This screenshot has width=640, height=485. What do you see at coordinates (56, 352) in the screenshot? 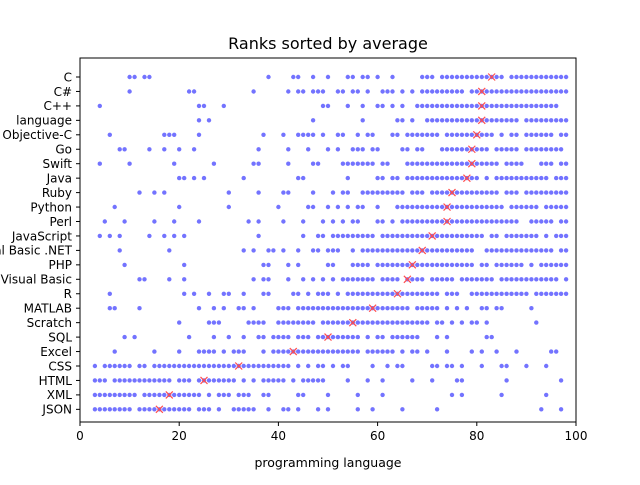
I see `y-tick-label: Excel` at bounding box center [56, 352].